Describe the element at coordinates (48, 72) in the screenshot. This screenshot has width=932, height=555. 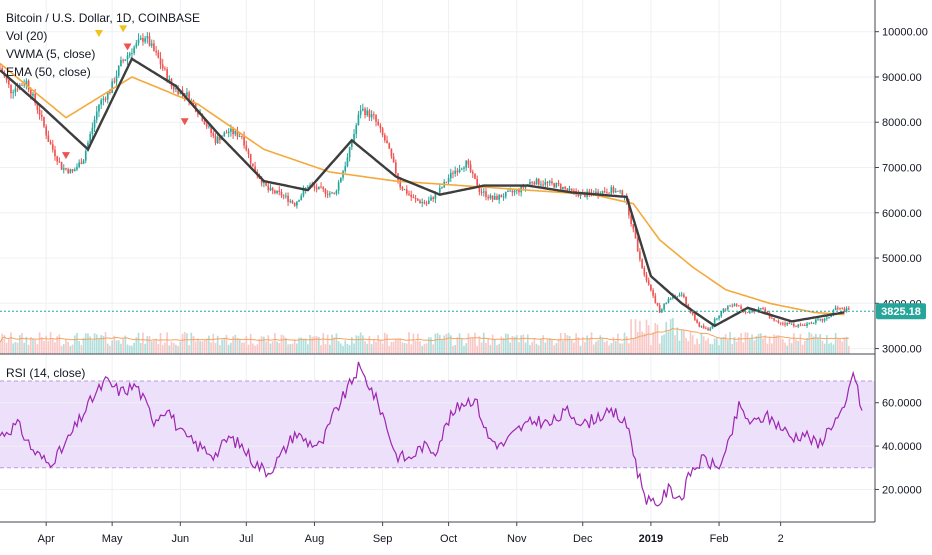
I see `legend-ema: EMA (50, close)` at that location.